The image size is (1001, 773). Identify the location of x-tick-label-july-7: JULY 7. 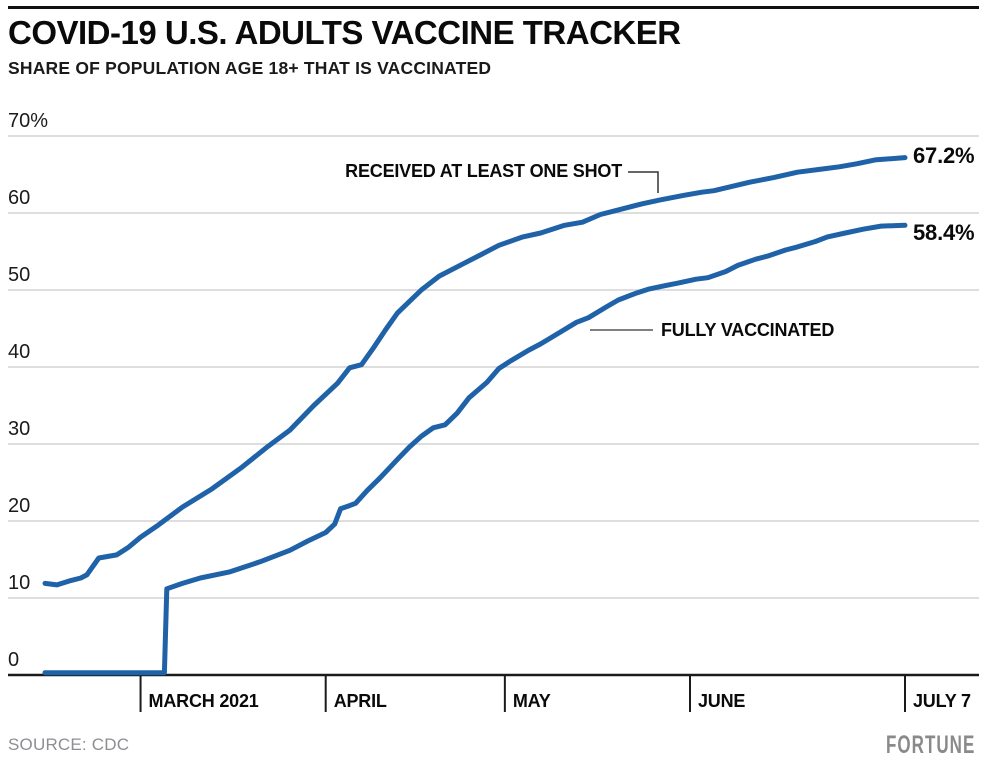
(942, 701).